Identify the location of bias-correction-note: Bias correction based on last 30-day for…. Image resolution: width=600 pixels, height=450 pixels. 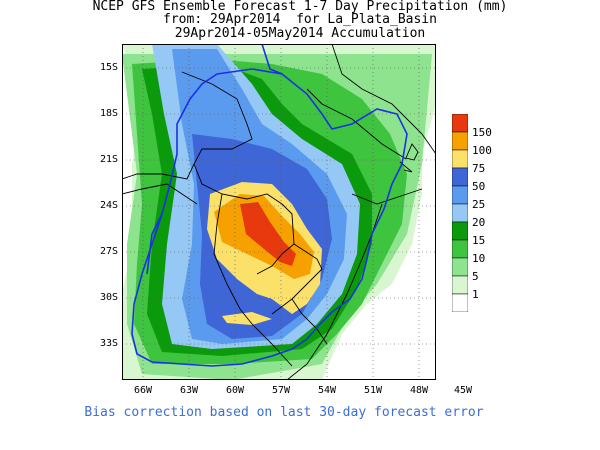
(284, 412).